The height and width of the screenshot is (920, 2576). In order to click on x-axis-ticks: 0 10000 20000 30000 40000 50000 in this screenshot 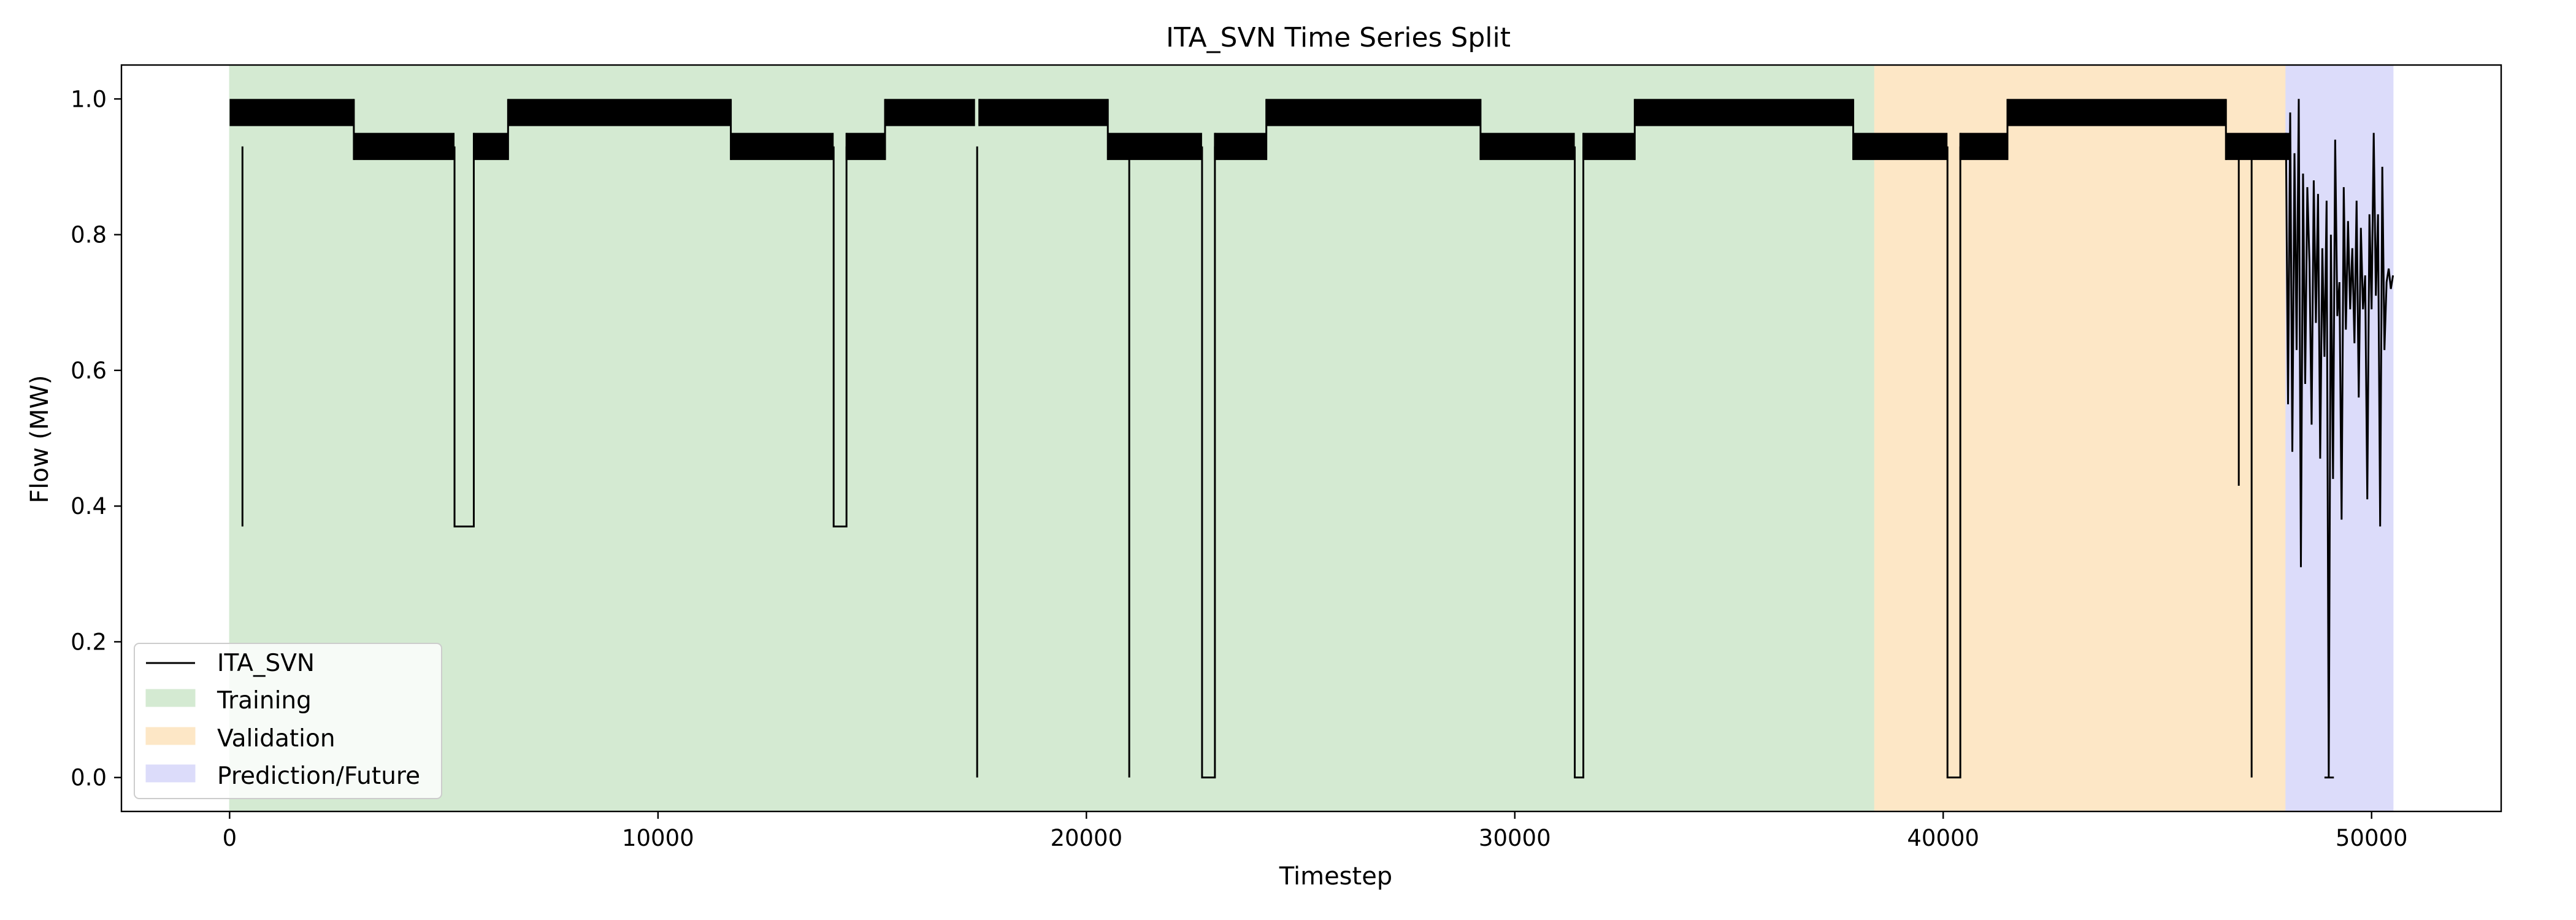, I will do `click(1315, 831)`.